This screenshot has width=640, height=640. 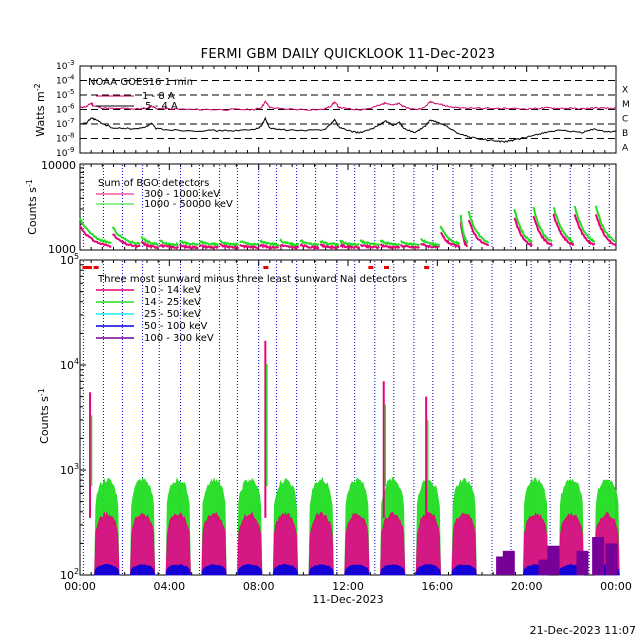 What do you see at coordinates (69, 259) in the screenshot?
I see `nai-y-tick-label: 10⁵` at bounding box center [69, 259].